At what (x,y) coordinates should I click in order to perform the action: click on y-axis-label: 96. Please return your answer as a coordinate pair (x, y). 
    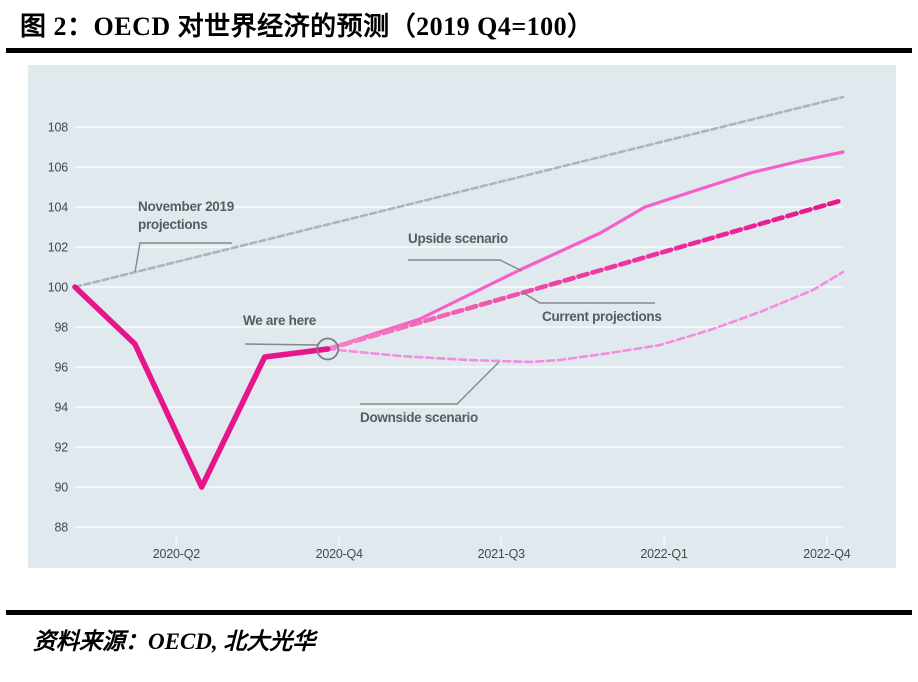
    Looking at the image, I should click on (61, 368).